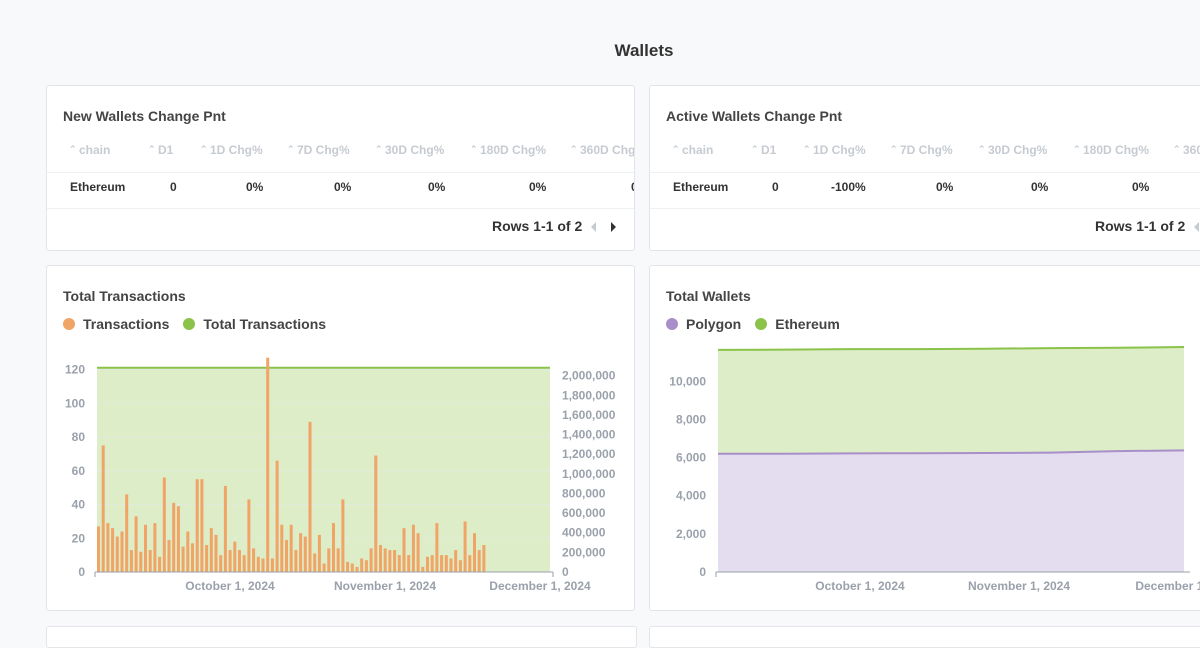  What do you see at coordinates (691, 496) in the screenshot?
I see `y-tick-label: 4,000` at bounding box center [691, 496].